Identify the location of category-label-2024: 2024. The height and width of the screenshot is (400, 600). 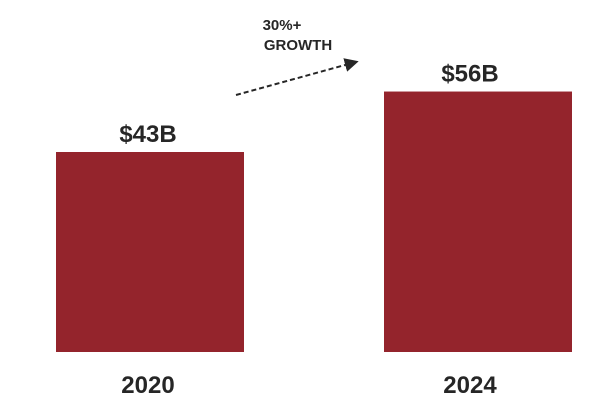
(470, 385).